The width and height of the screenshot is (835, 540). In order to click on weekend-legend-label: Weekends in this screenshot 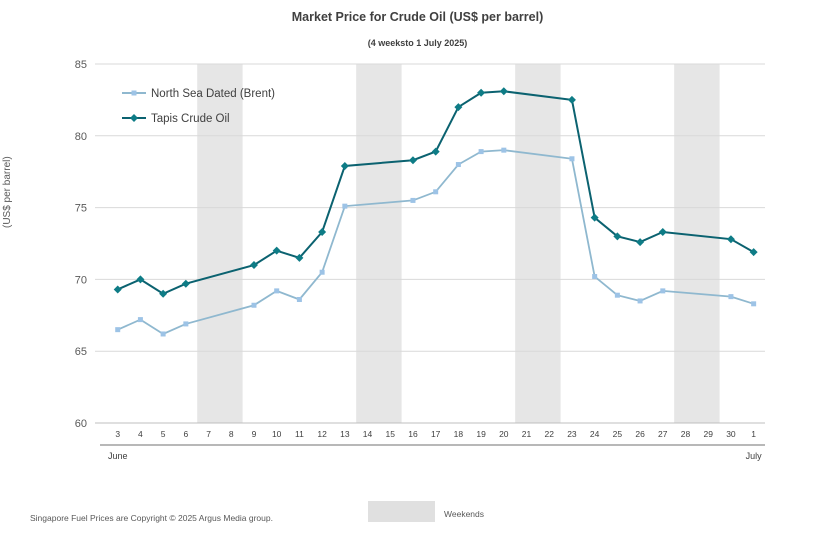, I will do `click(464, 514)`.